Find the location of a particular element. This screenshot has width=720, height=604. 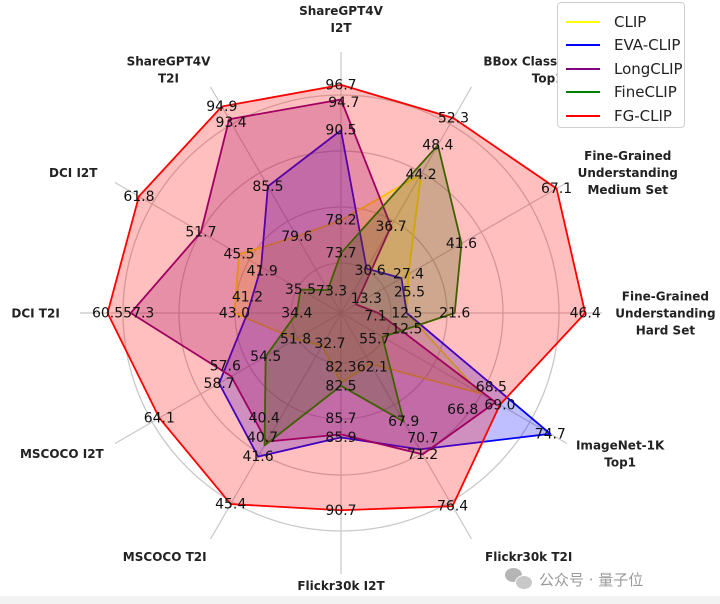

value-label-clip-9: 43.0 is located at coordinates (234, 314).